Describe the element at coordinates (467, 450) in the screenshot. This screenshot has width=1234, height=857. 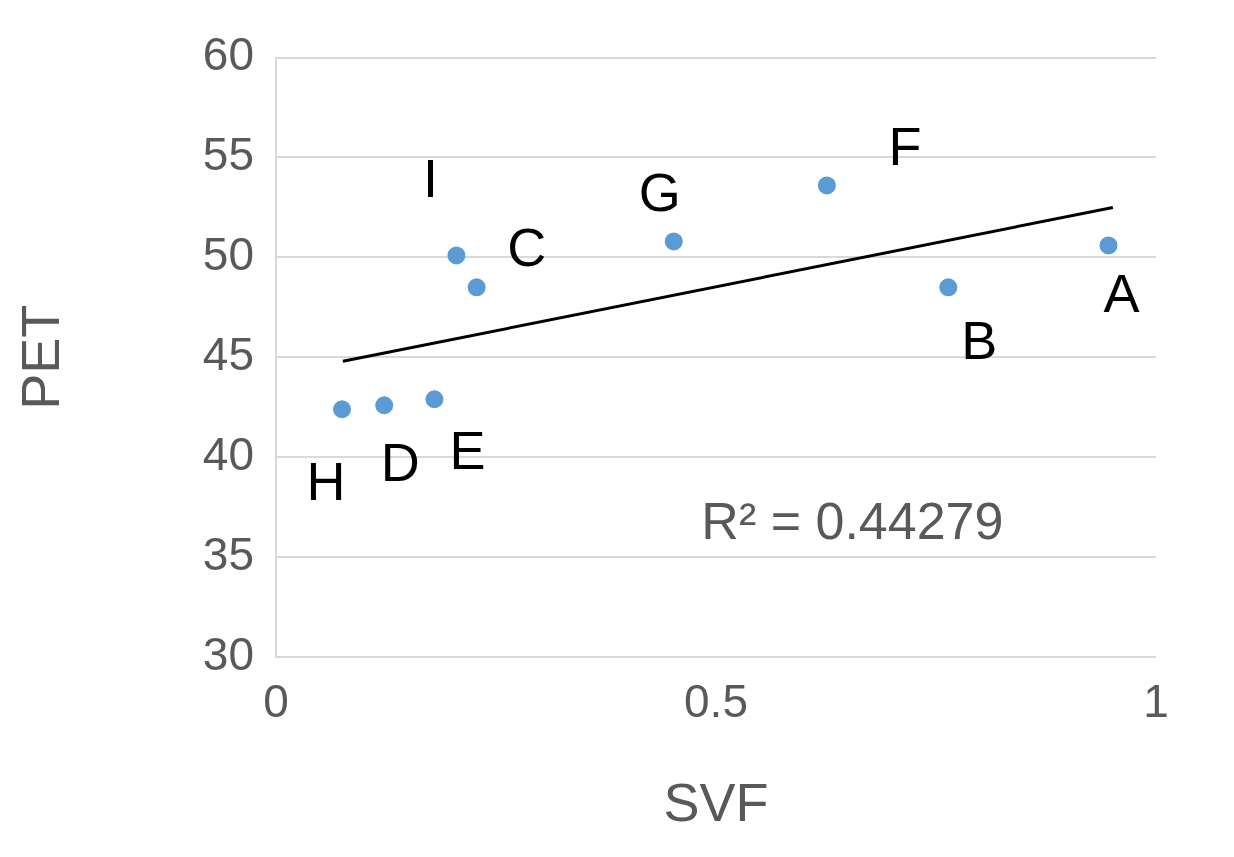
I see `annotation: E` at that location.